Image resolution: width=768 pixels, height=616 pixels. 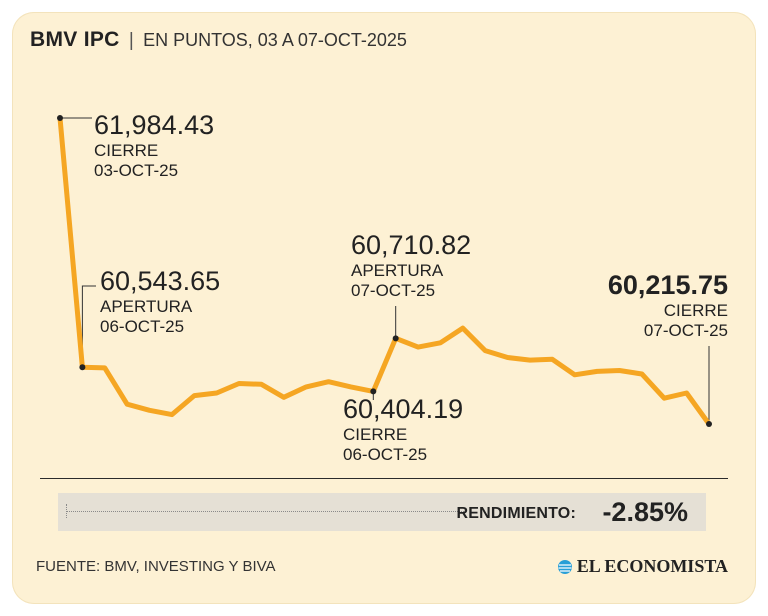 I want to click on brand-logo: EL ECONOMISTA, so click(x=642, y=566).